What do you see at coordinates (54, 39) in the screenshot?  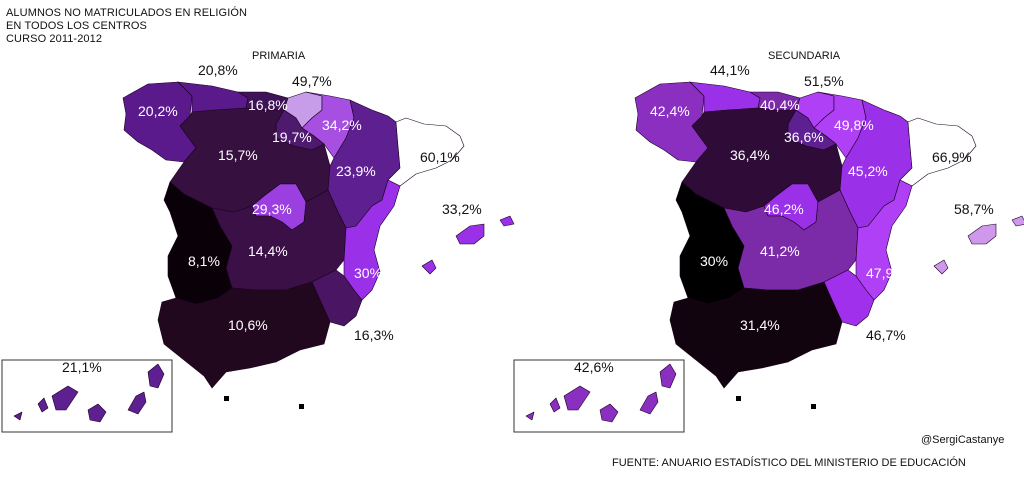 I see `header-line-3: CURSO 2011-2012` at bounding box center [54, 39].